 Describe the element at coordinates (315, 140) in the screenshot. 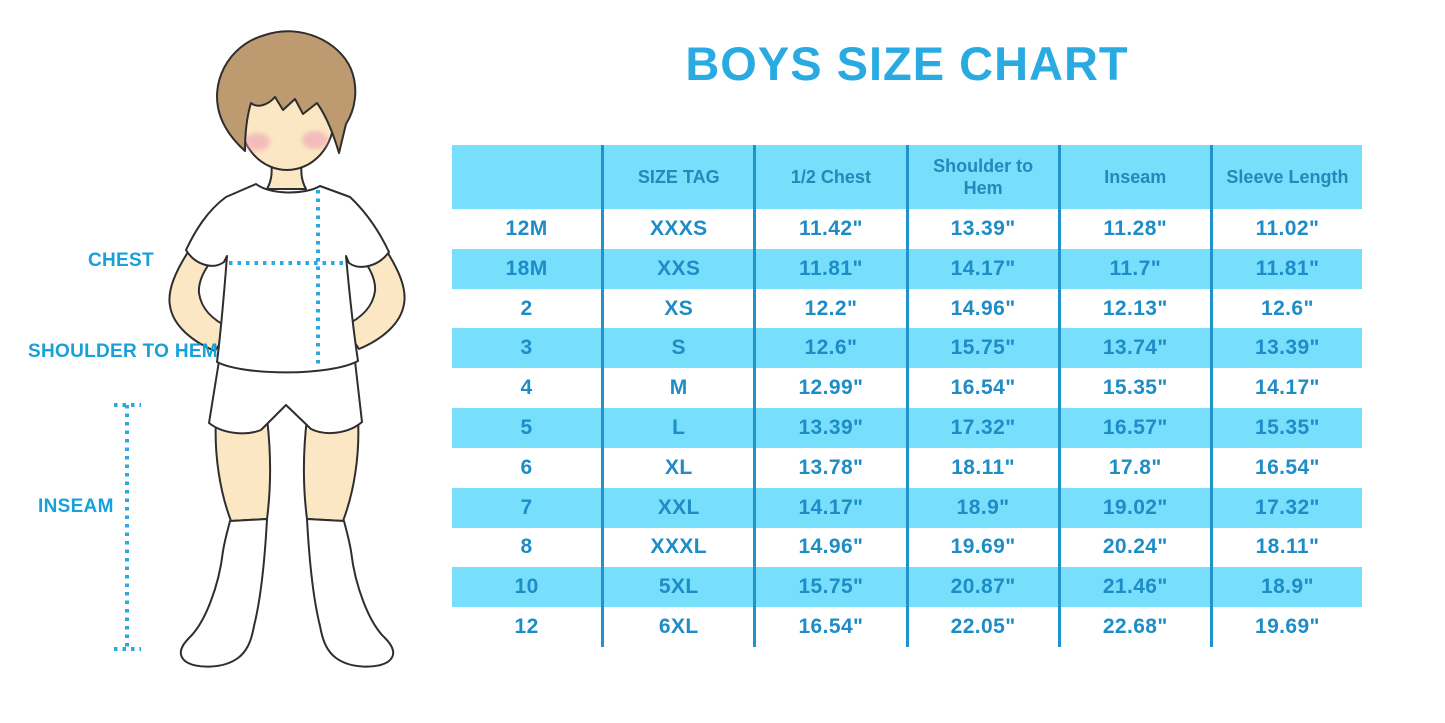

I see `right-blush` at that location.